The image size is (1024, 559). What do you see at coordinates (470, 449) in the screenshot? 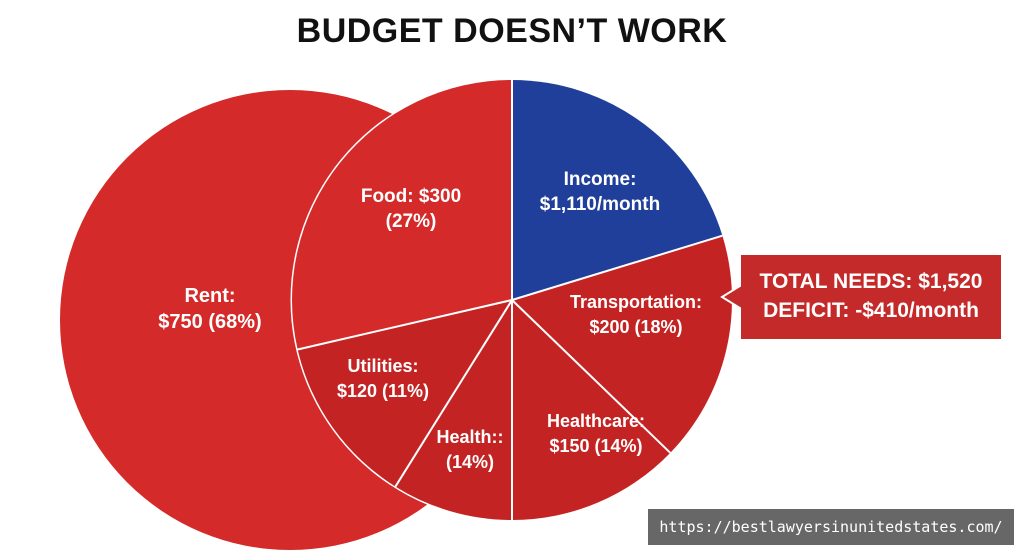
I see `label-health: Health:: (14%)` at bounding box center [470, 449].